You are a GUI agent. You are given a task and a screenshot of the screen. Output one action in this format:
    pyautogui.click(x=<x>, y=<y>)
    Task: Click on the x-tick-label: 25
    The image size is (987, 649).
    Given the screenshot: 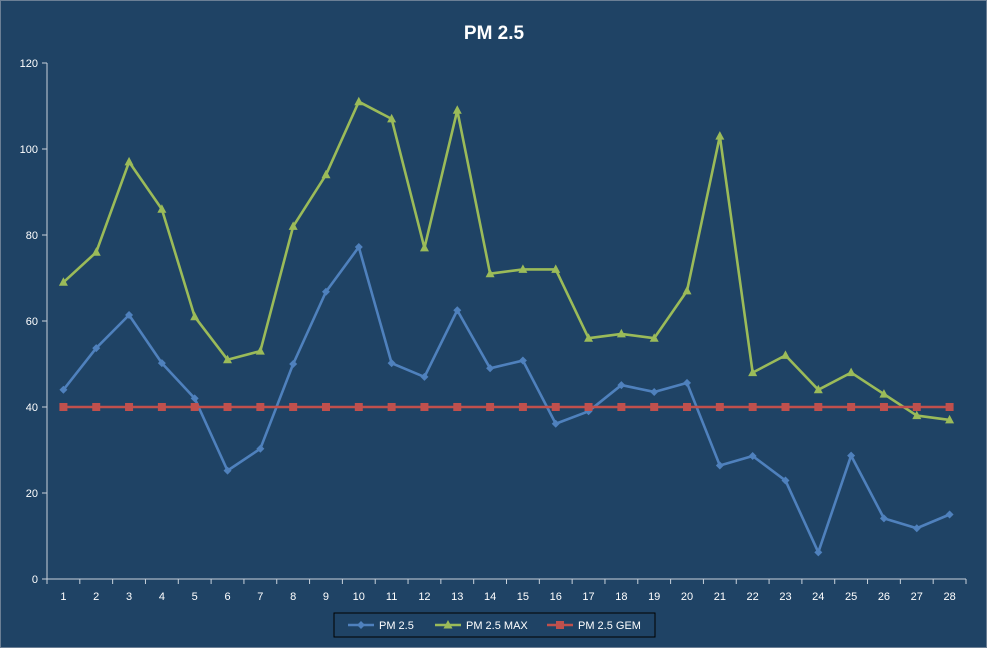 What is the action you would take?
    pyautogui.click(x=851, y=597)
    